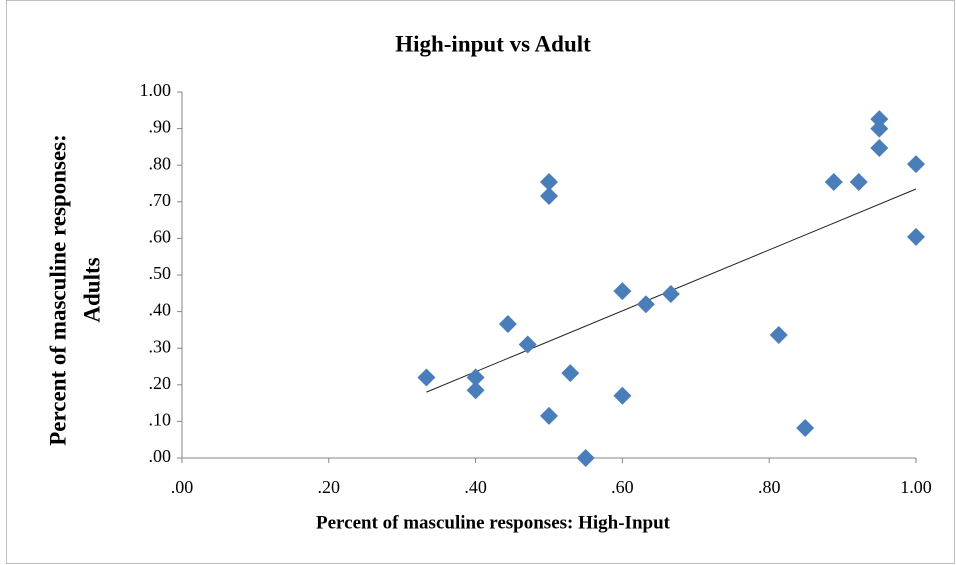  What do you see at coordinates (769, 487) in the screenshot?
I see `x-tick-label: .80` at bounding box center [769, 487].